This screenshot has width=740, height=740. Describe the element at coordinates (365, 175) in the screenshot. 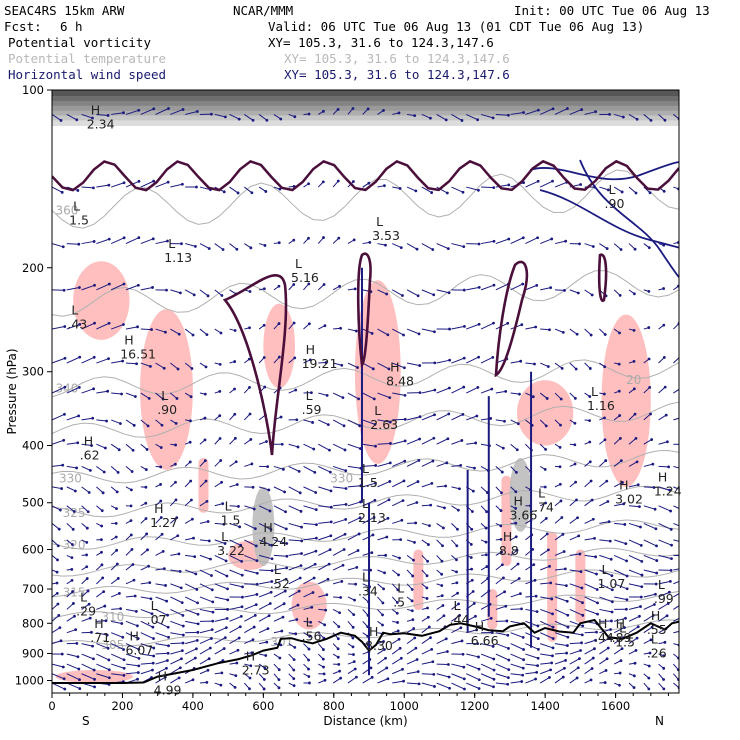

I see `pv-contour-tropopause` at that location.